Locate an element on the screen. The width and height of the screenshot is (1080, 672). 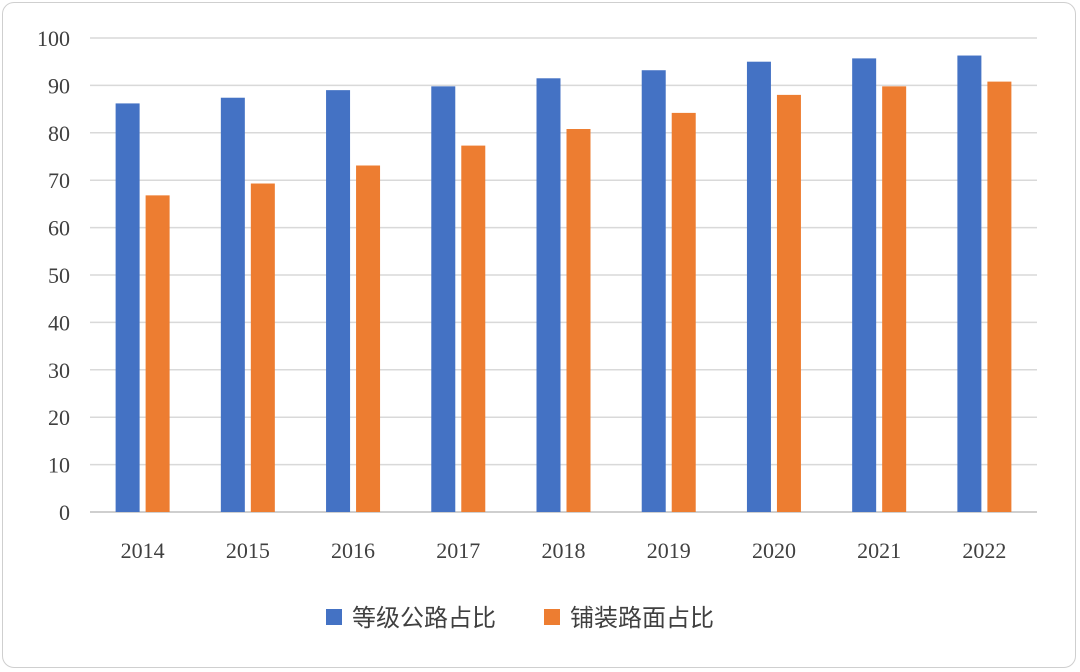
bar-series-2-2019 is located at coordinates (683, 312).